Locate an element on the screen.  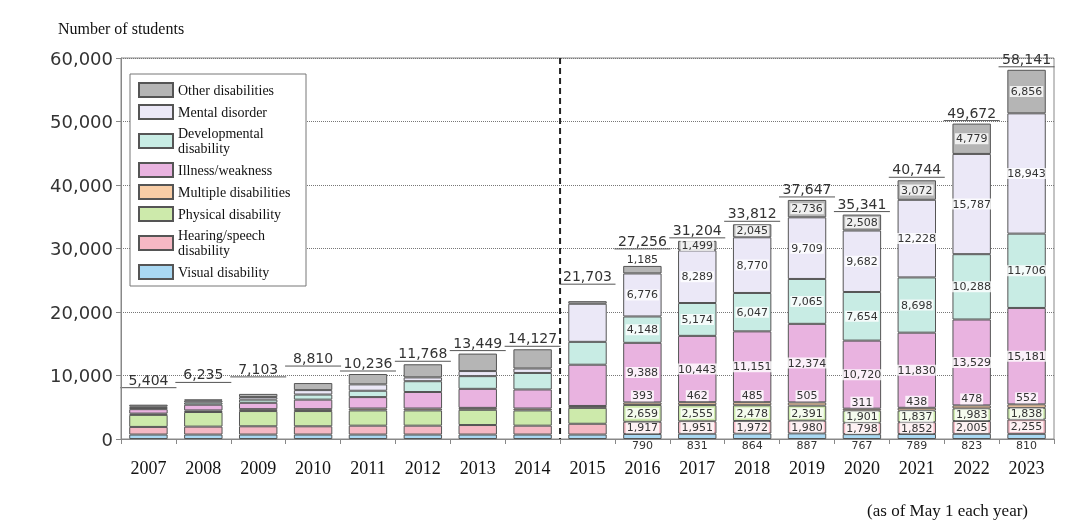
x-tick-label: 2018 is located at coordinates (752, 468).